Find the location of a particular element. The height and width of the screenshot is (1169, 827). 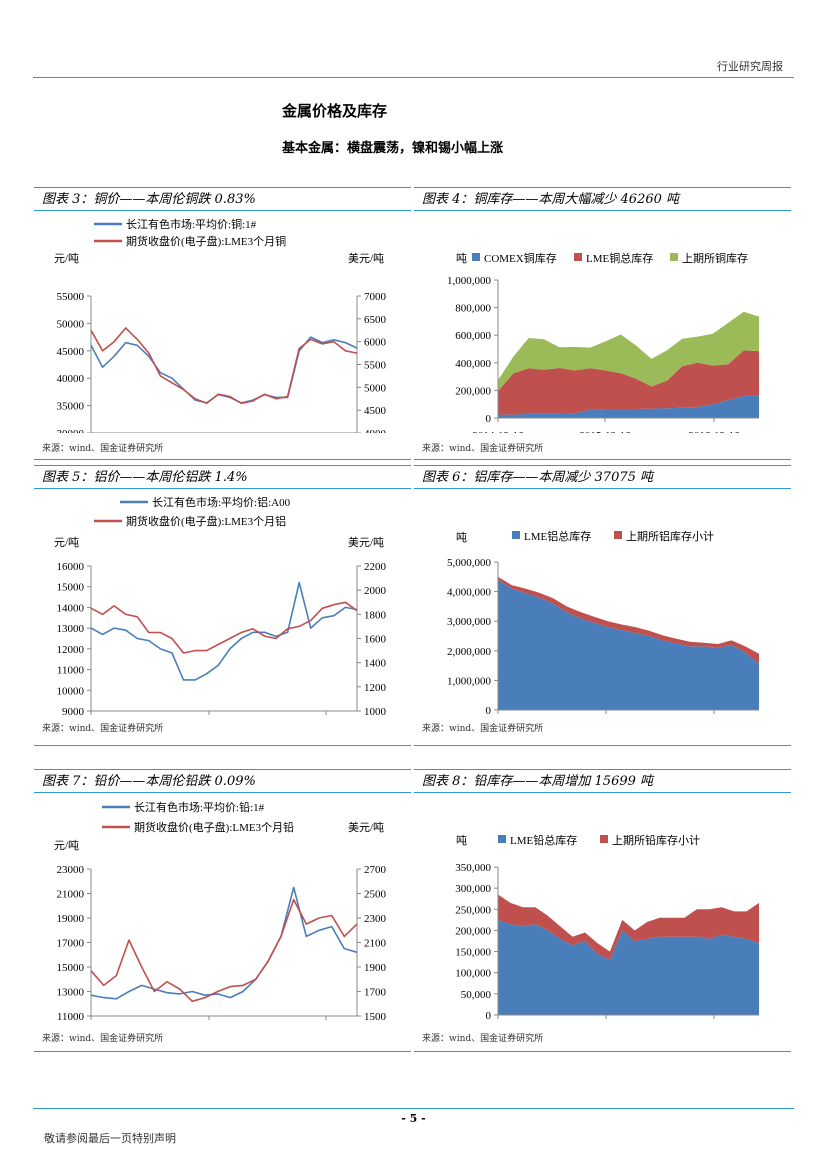

legend-label: 上期所铝库存小计 is located at coordinates (670, 536).